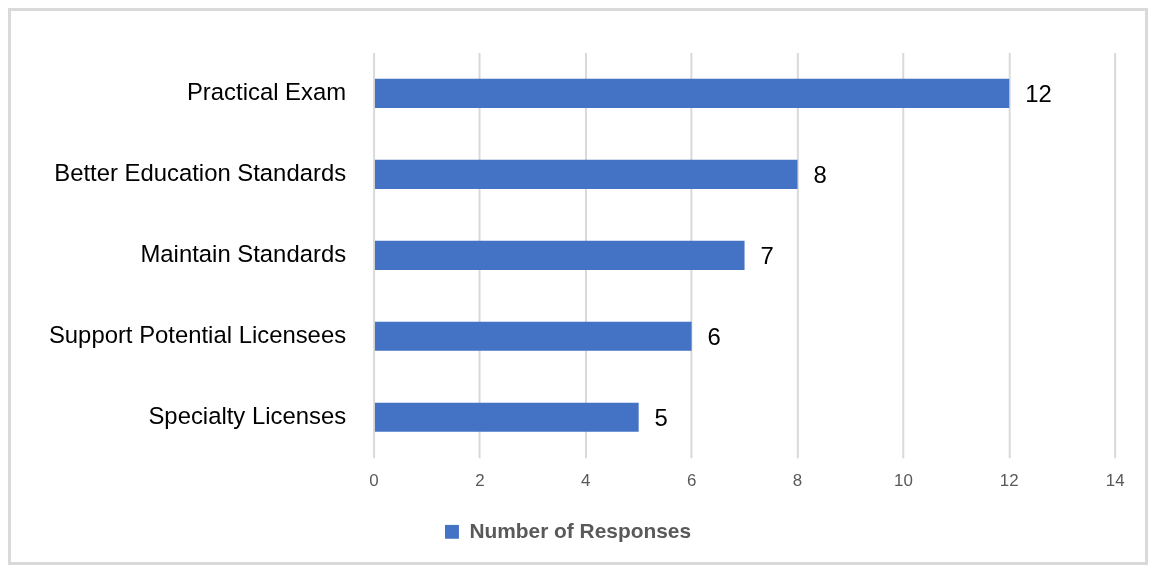 This screenshot has width=1162, height=579. What do you see at coordinates (797, 481) in the screenshot?
I see `x-tick-label: 8` at bounding box center [797, 481].